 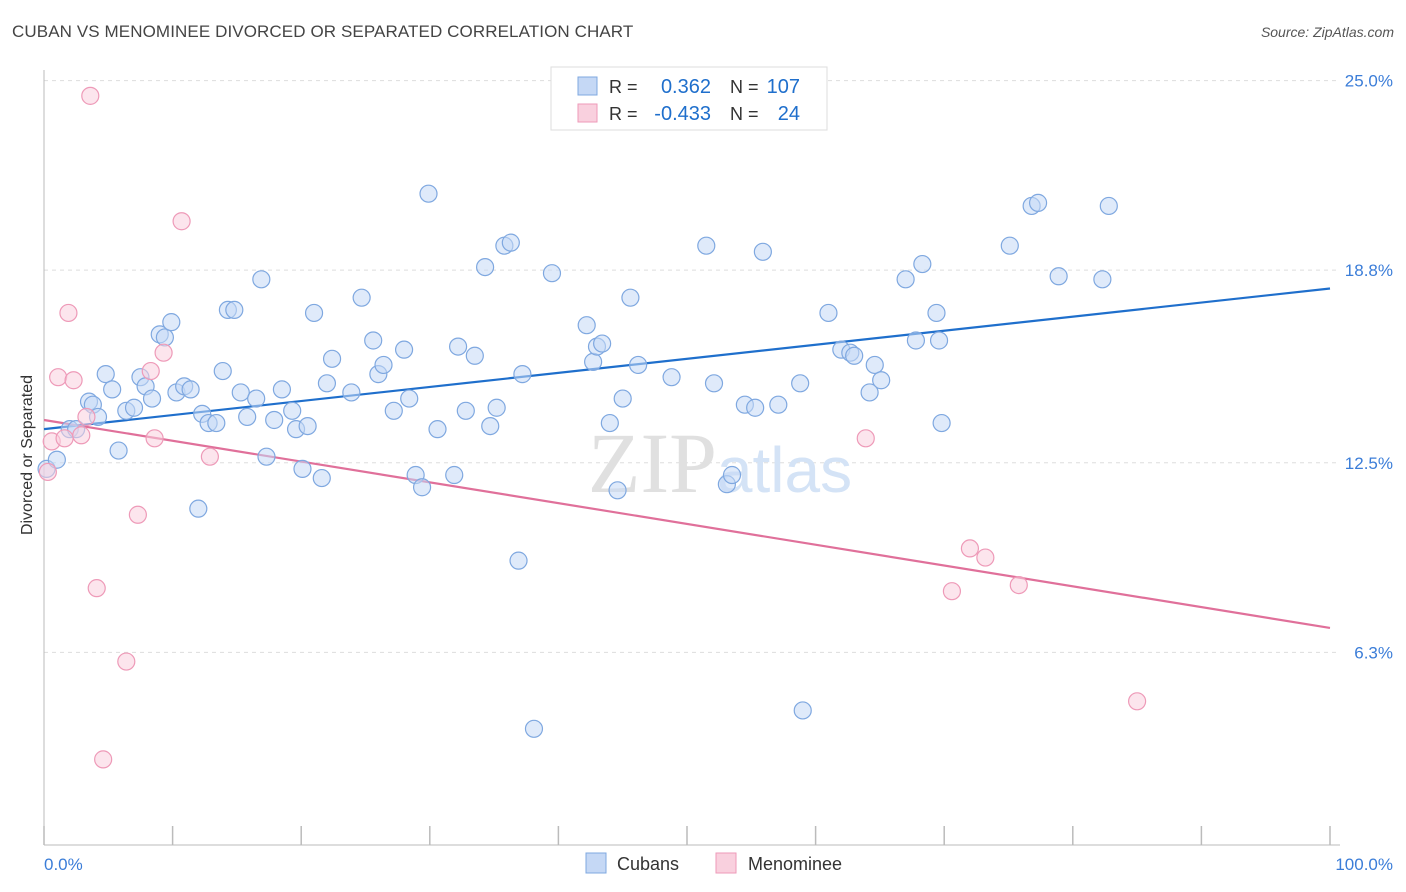 What do you see at coordinates (726, 863) in the screenshot?
I see `legend-menominee-swatch` at bounding box center [726, 863].